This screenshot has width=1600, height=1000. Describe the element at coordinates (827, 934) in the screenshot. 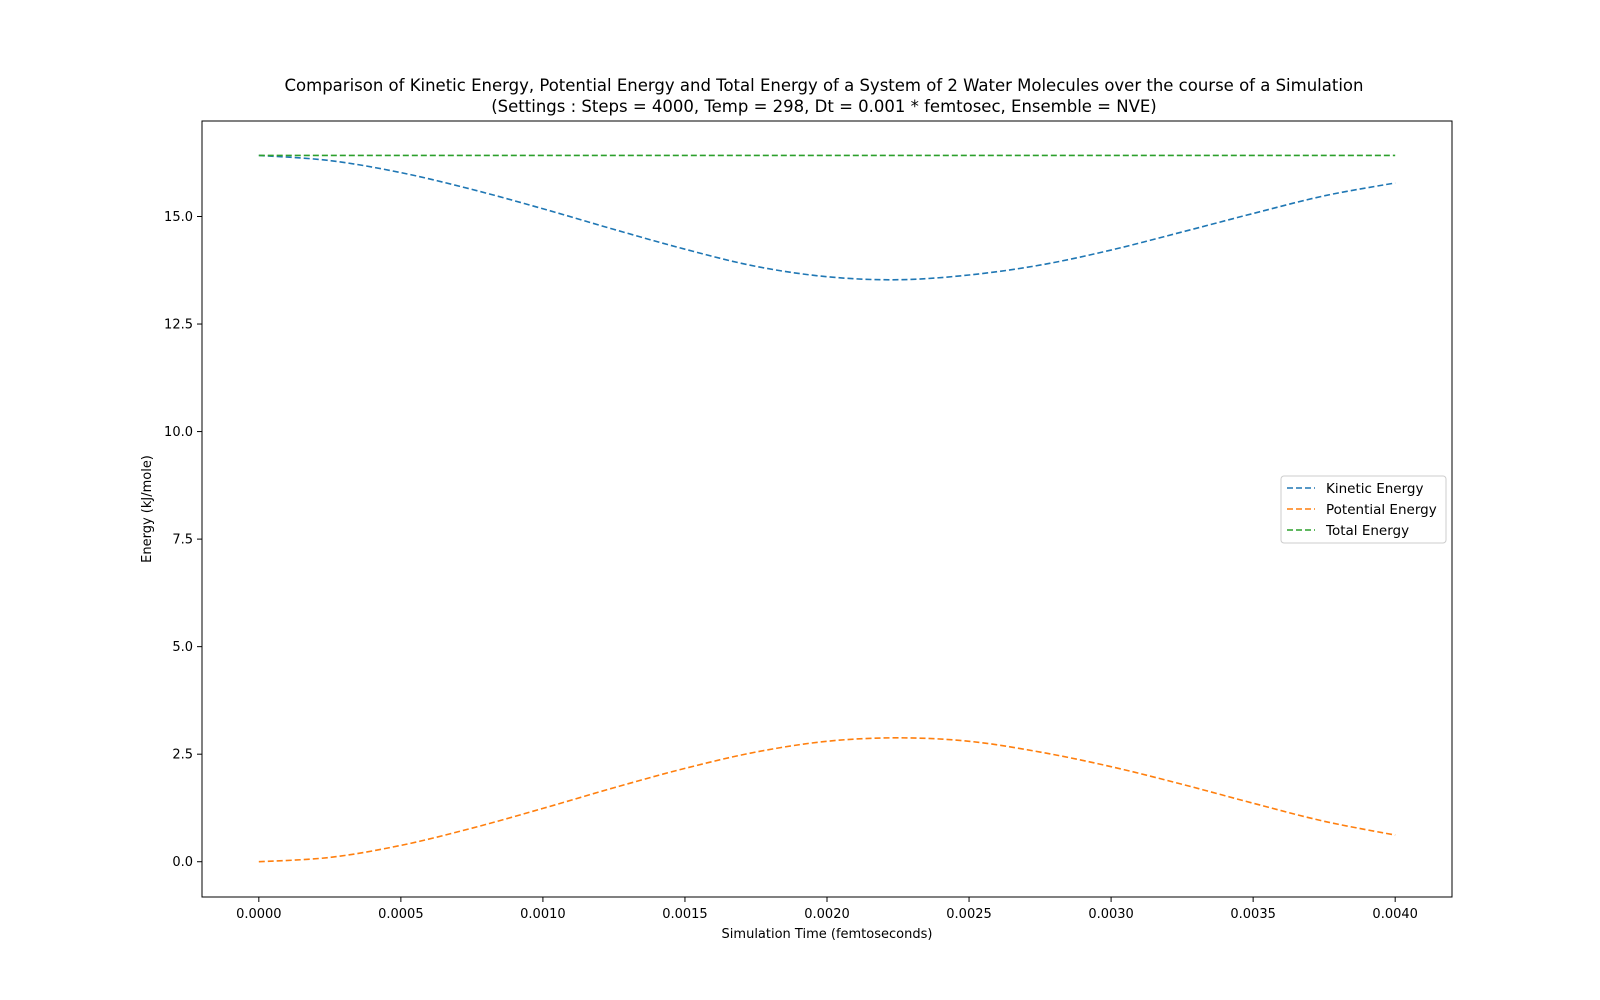

I see `x-axis-label: Simulation Time (femtoseconds)` at that location.